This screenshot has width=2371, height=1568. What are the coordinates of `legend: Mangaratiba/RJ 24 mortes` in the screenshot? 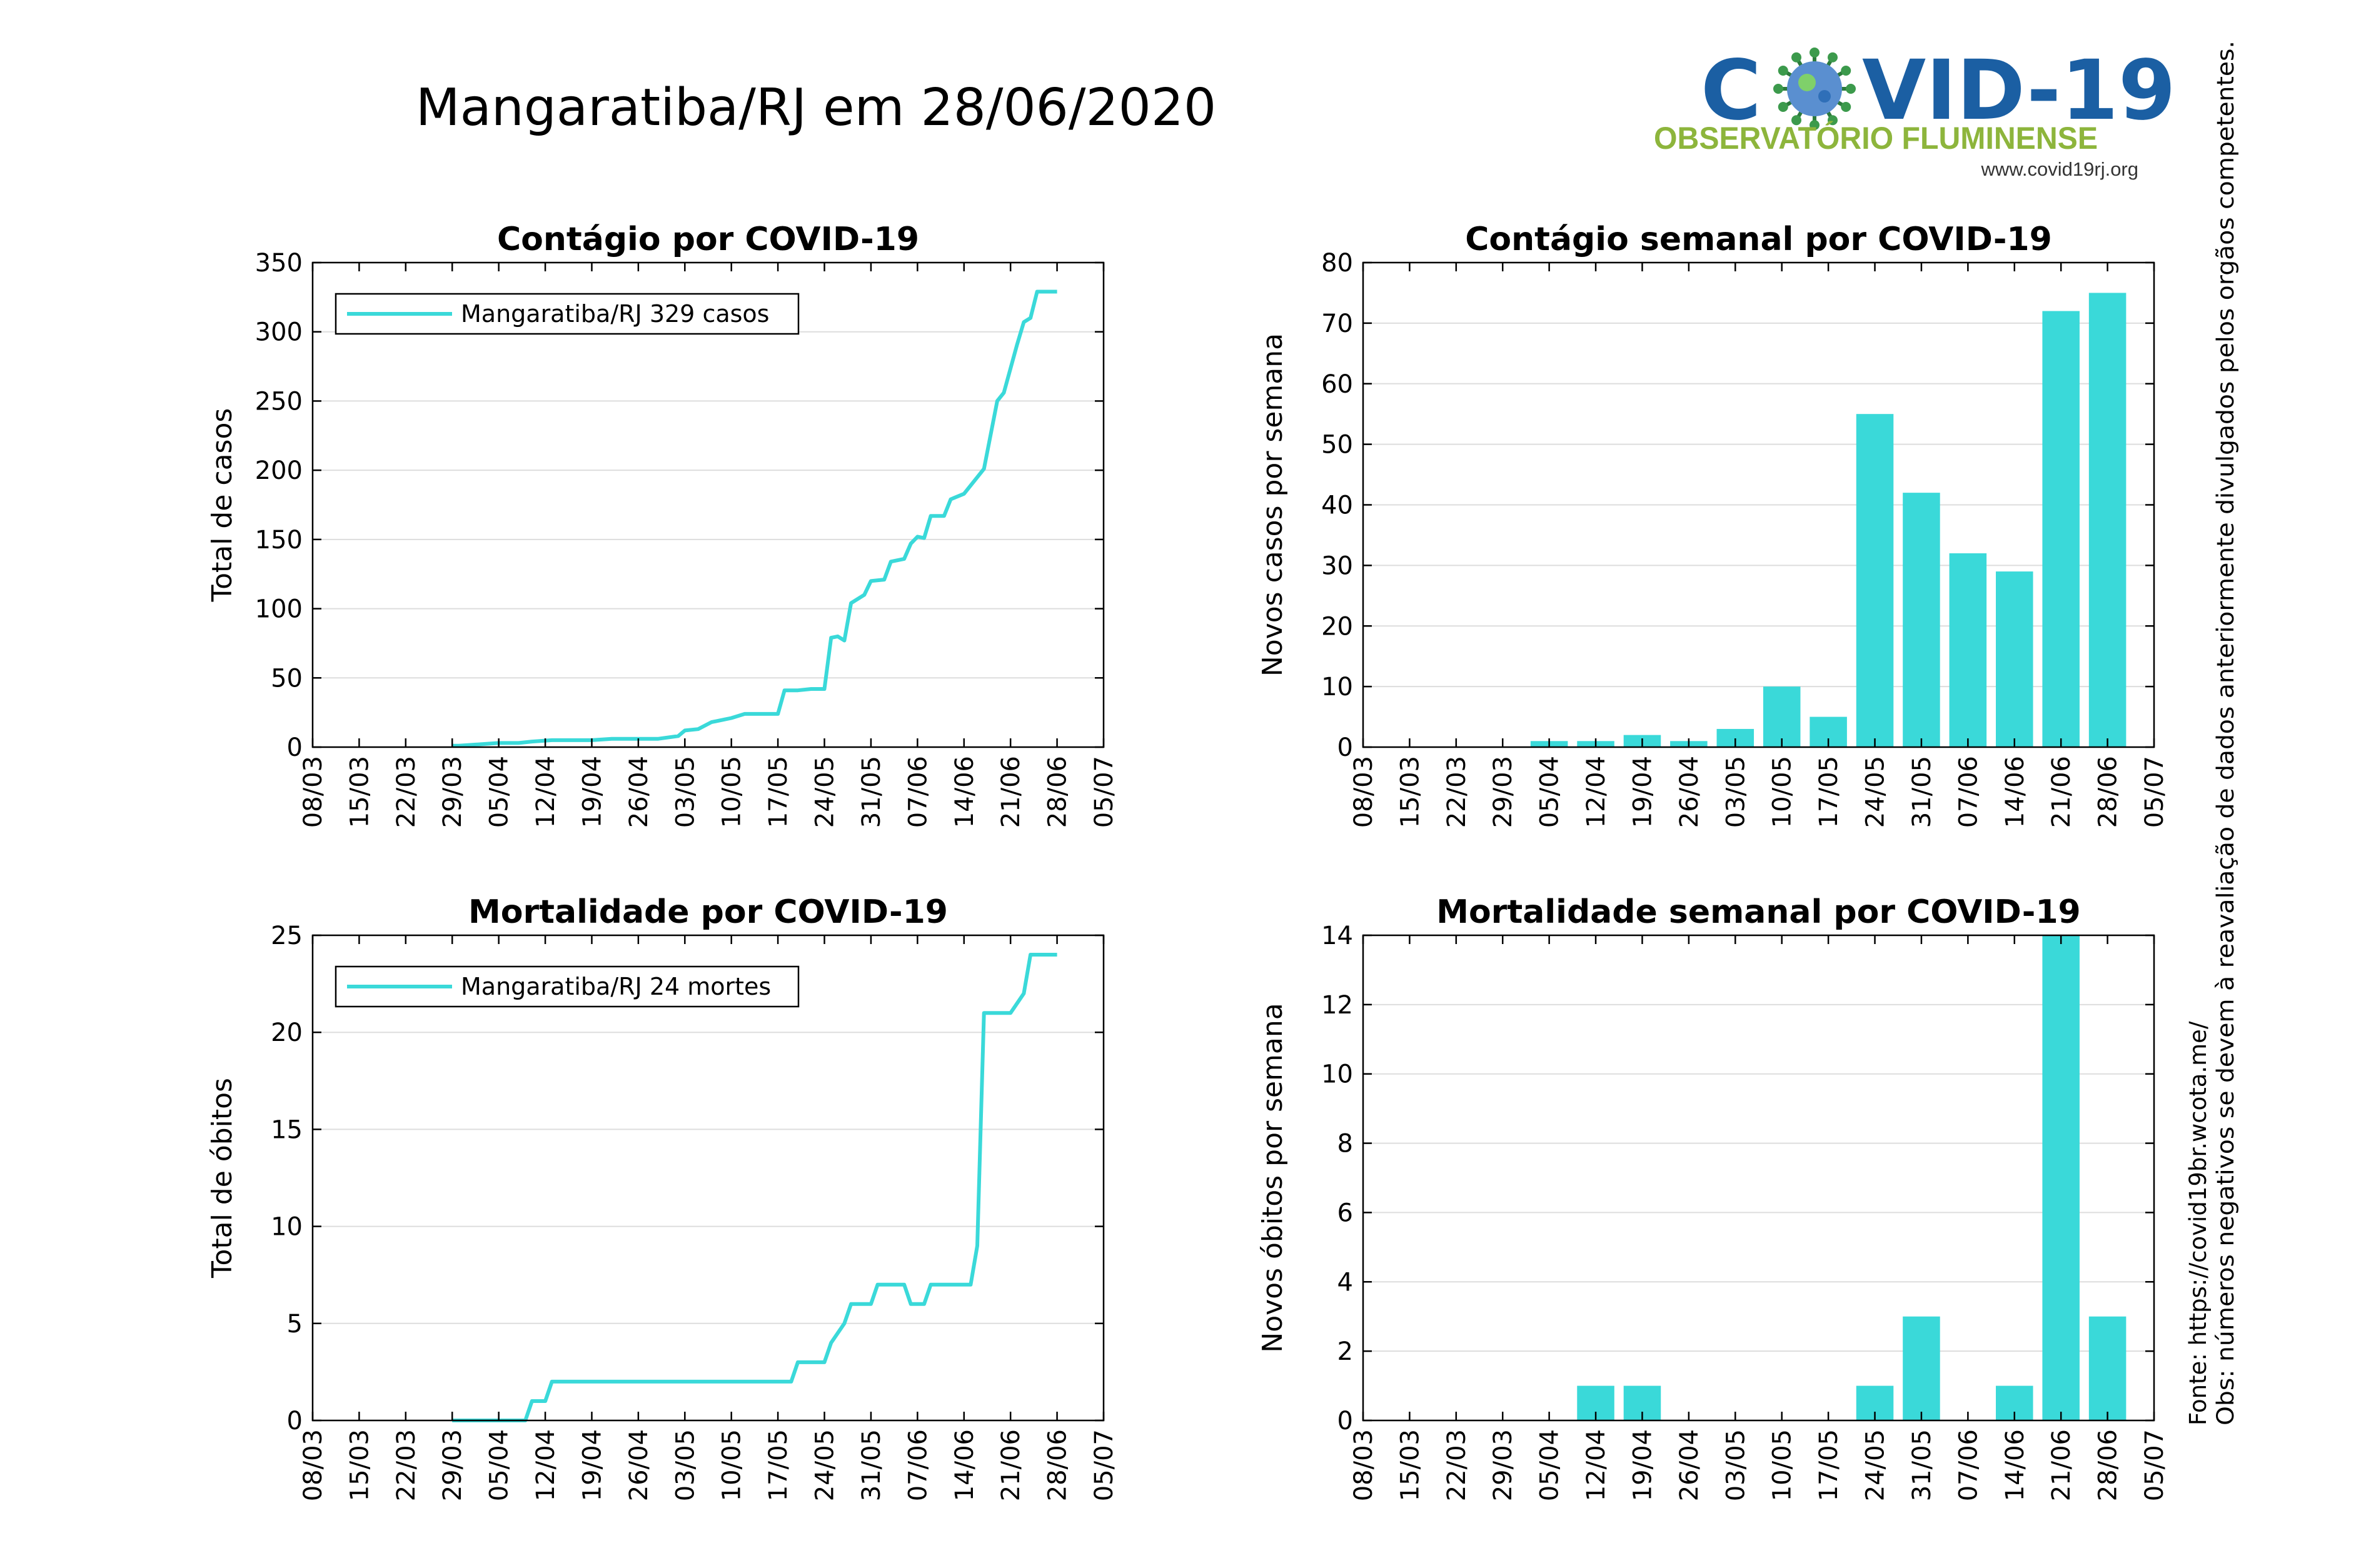 It's located at (568, 986).